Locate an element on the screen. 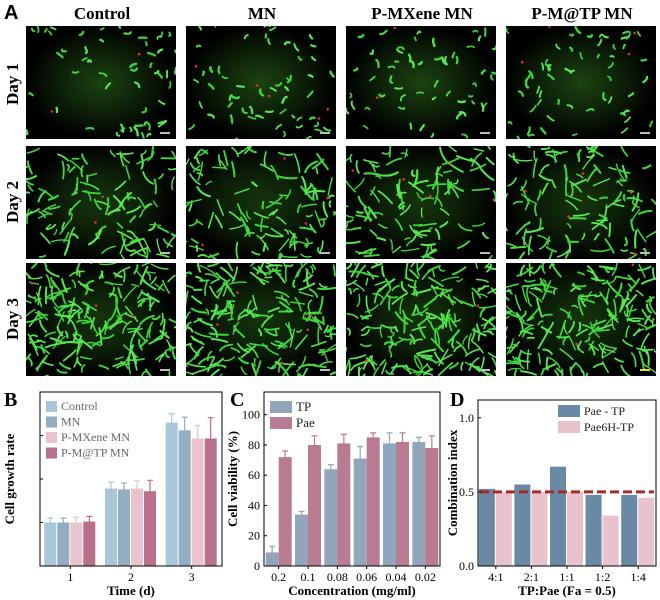 The width and height of the screenshot is (660, 600). panel-d-letter: D is located at coordinates (457, 400).